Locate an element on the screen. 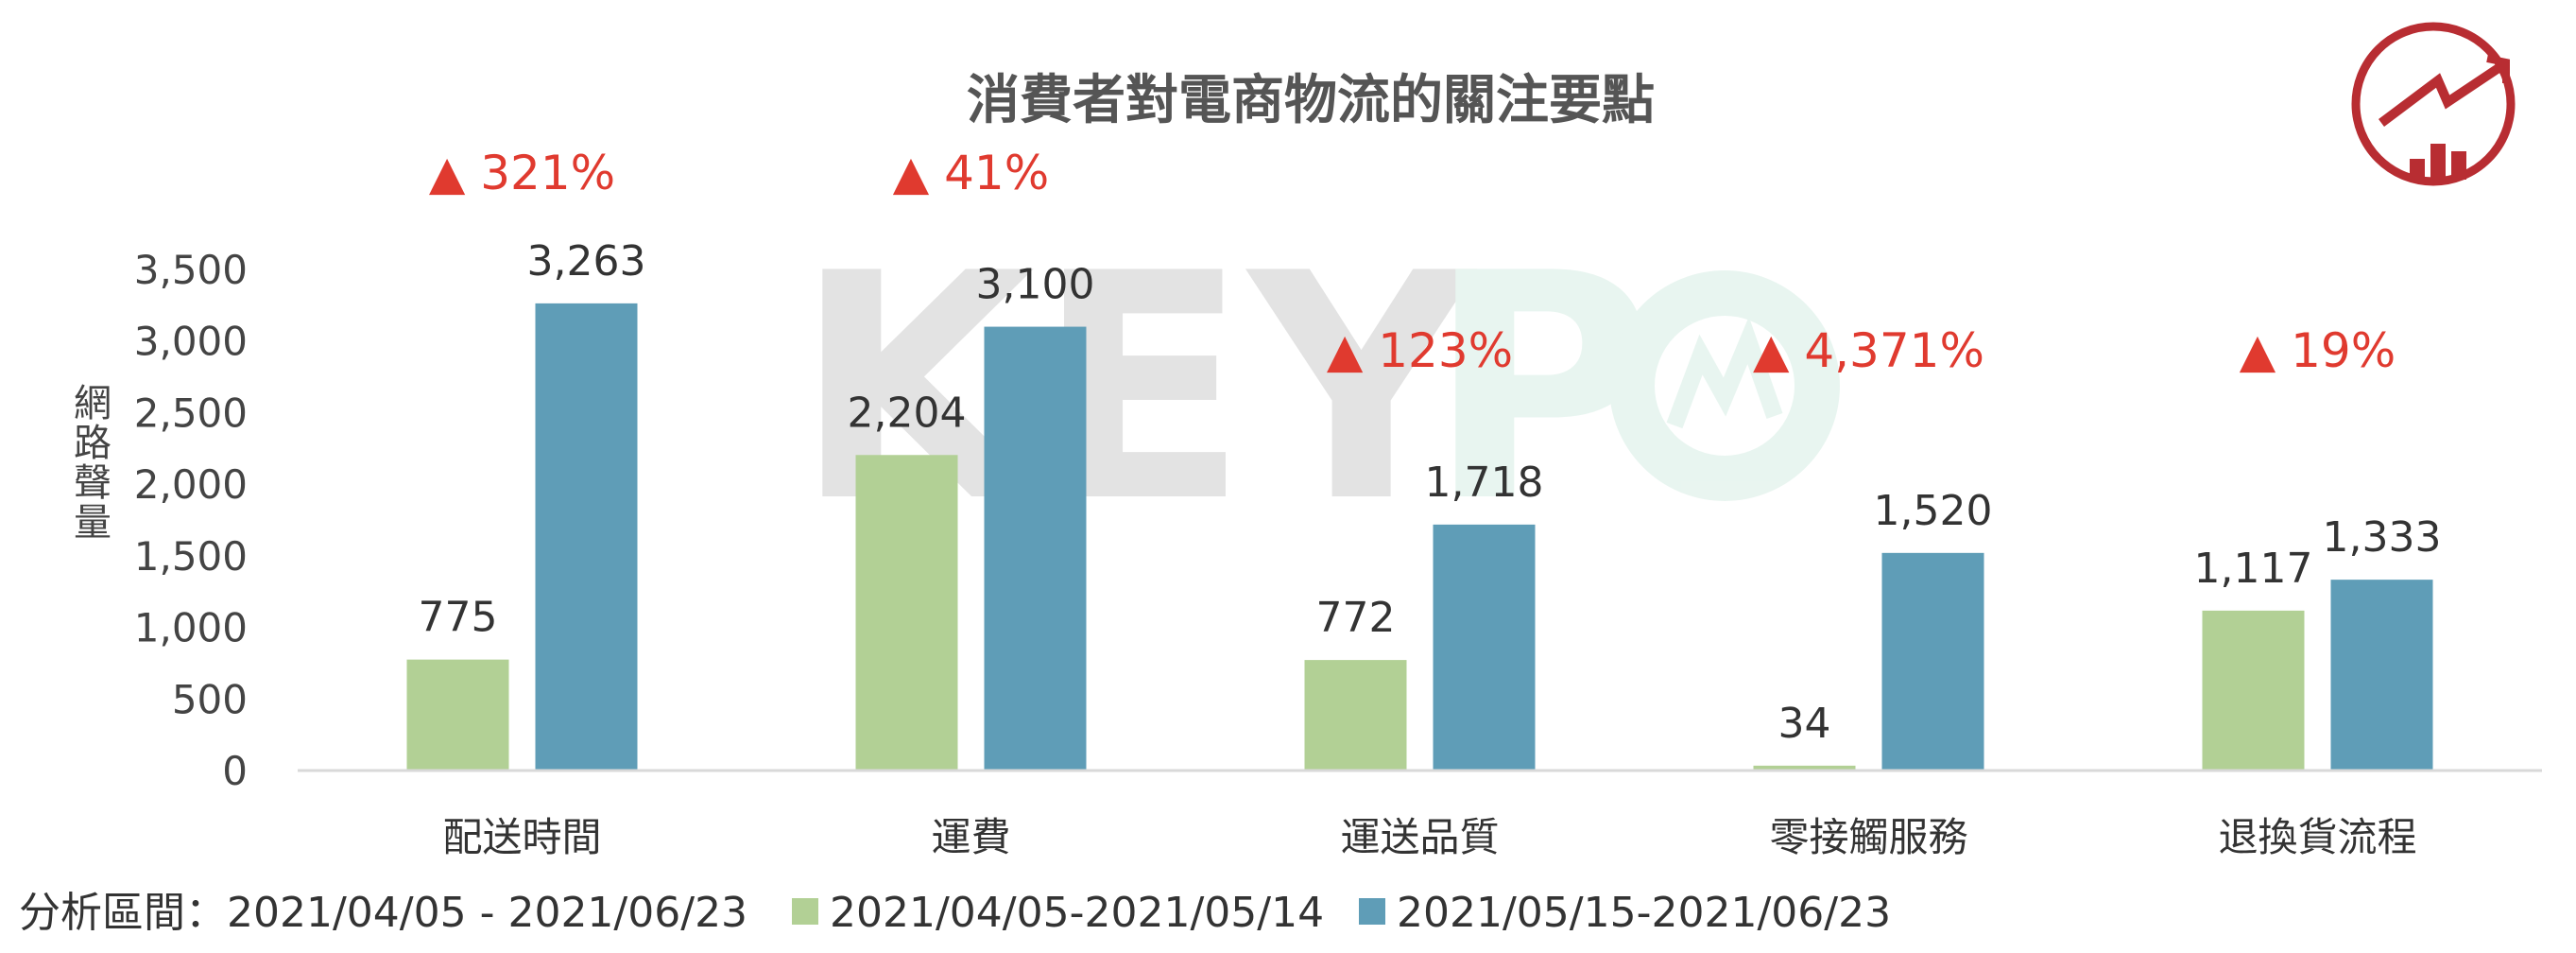  data-label: 1,117 is located at coordinates (2253, 569).